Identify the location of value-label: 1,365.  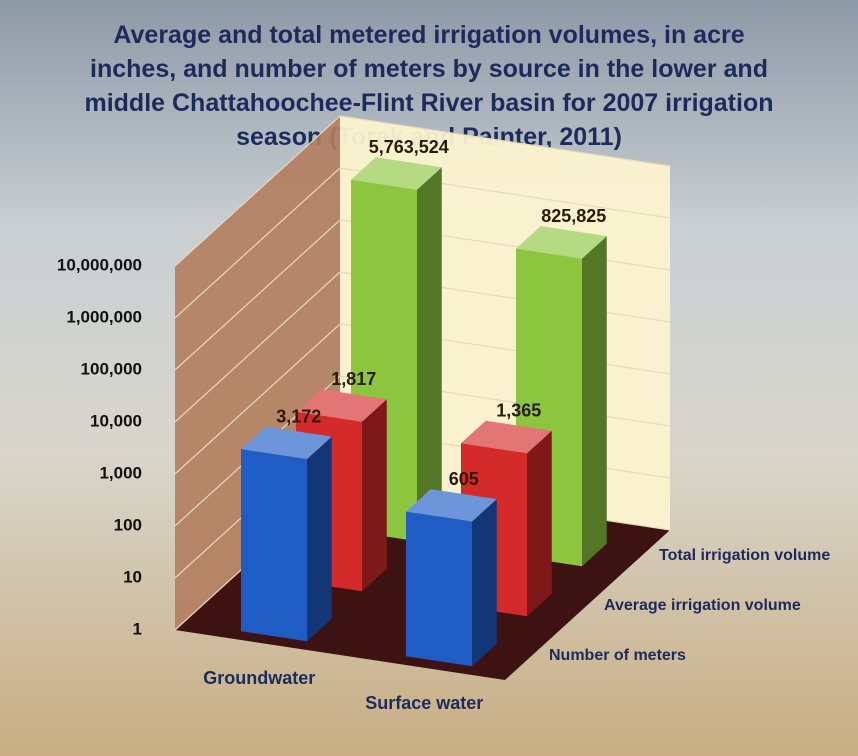
(518, 410).